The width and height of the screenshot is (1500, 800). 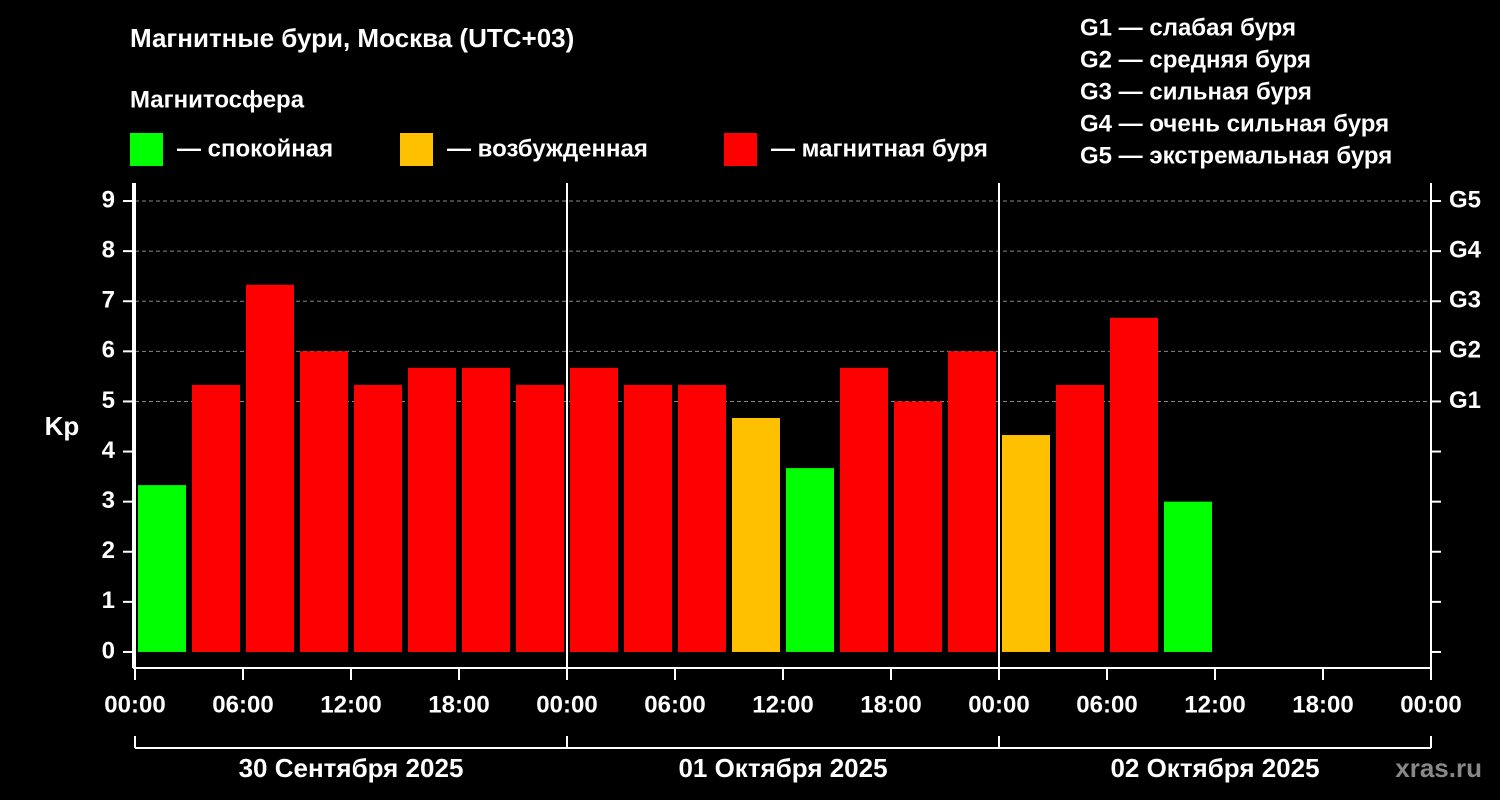 What do you see at coordinates (351, 768) in the screenshot?
I see `day-label: 30 Сентября 2025` at bounding box center [351, 768].